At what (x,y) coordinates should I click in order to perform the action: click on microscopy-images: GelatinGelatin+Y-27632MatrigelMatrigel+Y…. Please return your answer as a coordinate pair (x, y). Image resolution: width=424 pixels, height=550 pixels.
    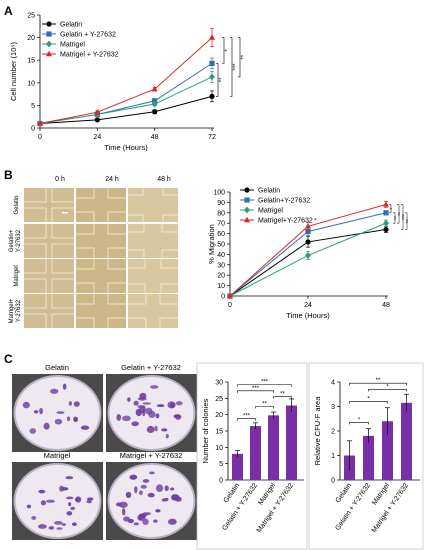
    Looking at the image, I should click on (93, 258).